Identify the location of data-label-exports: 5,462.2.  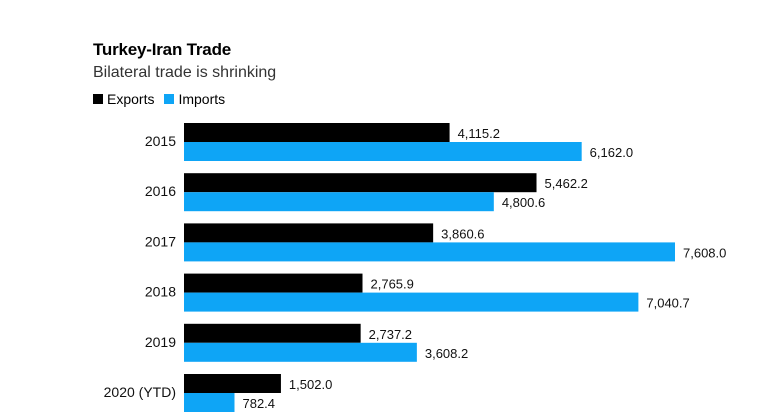
(566, 183).